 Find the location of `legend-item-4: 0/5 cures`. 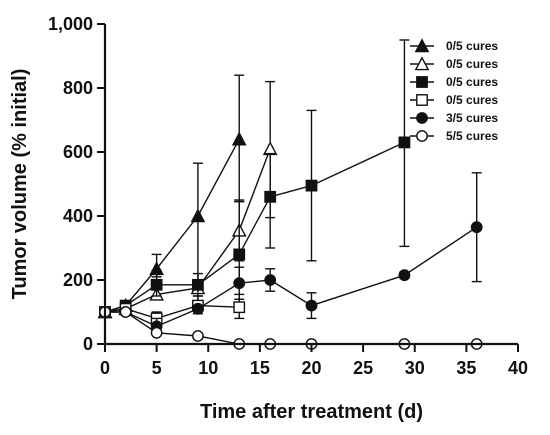

legend-item-4: 0/5 cures is located at coordinates (454, 100).